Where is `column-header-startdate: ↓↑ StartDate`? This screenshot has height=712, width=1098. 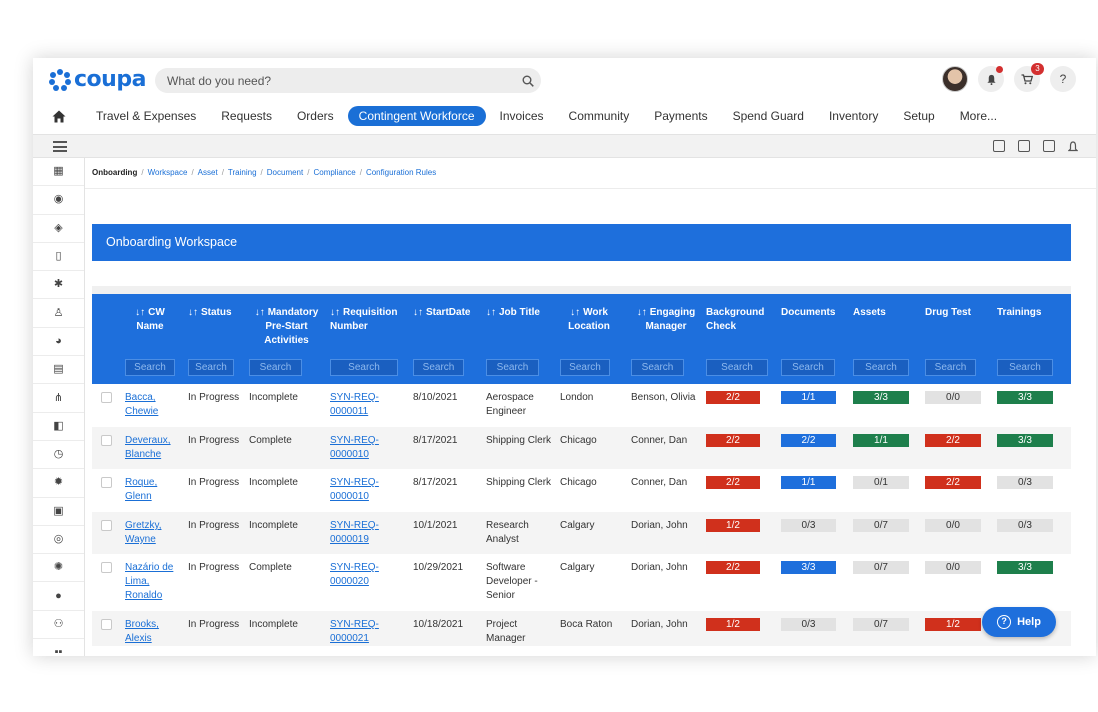
column-header-startdate: ↓↑ StartDate is located at coordinates (443, 313).